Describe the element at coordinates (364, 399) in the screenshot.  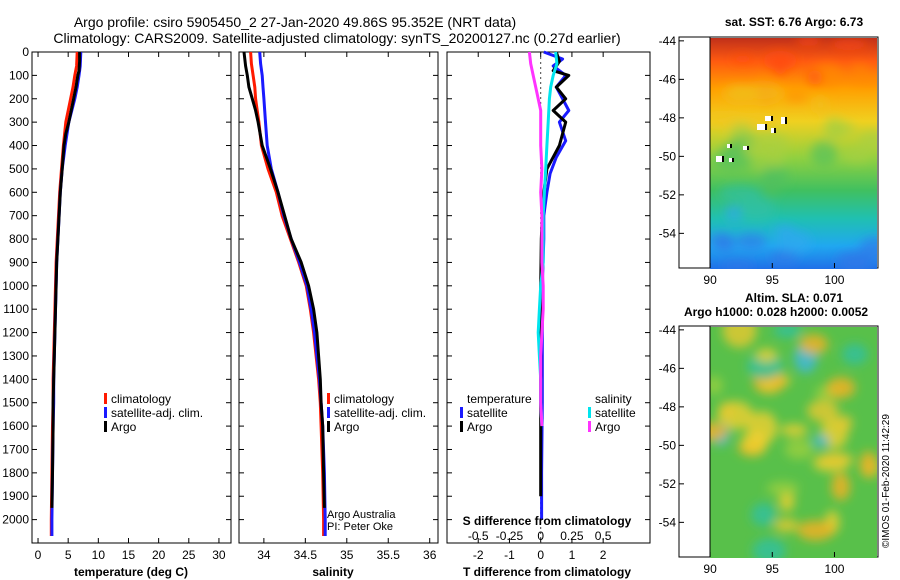
I see `legend-climatology-label: climatology` at that location.